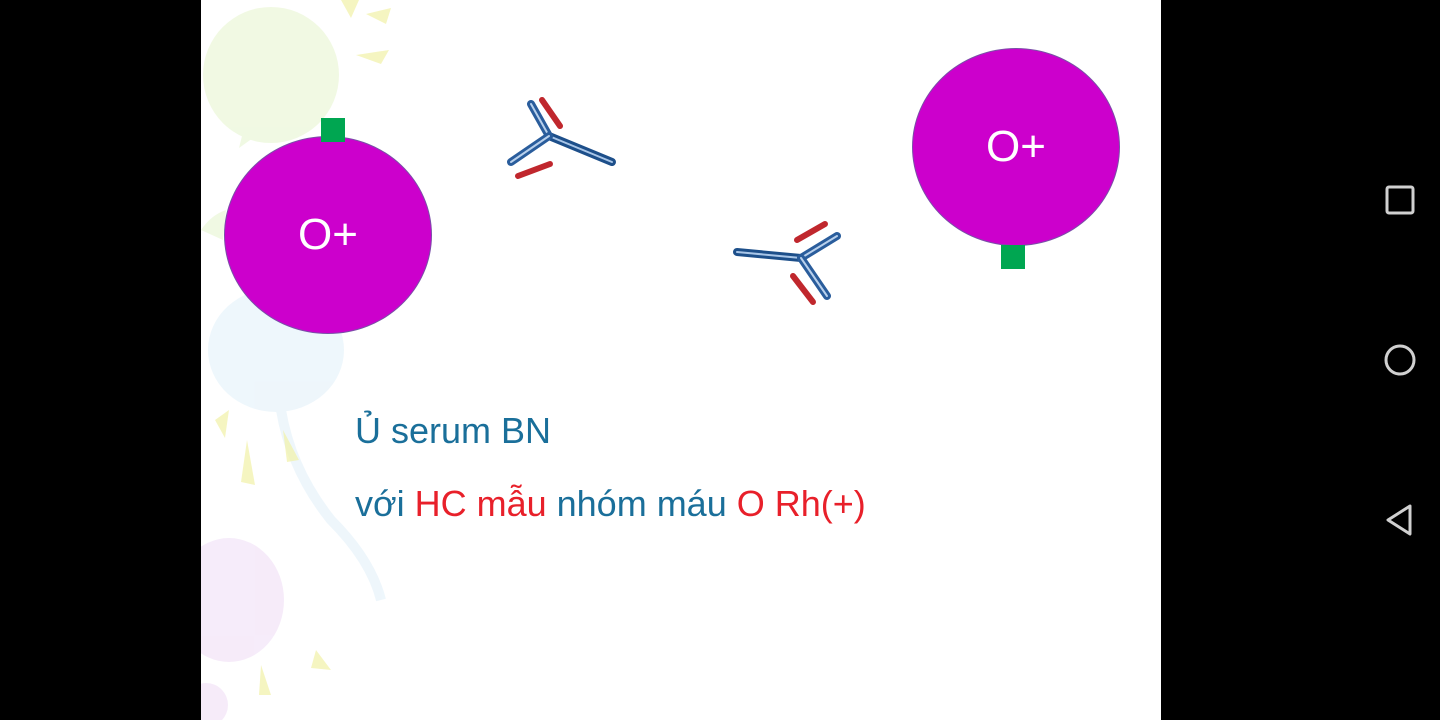  Describe the element at coordinates (271, 75) in the screenshot. I see `balloon-green` at that location.